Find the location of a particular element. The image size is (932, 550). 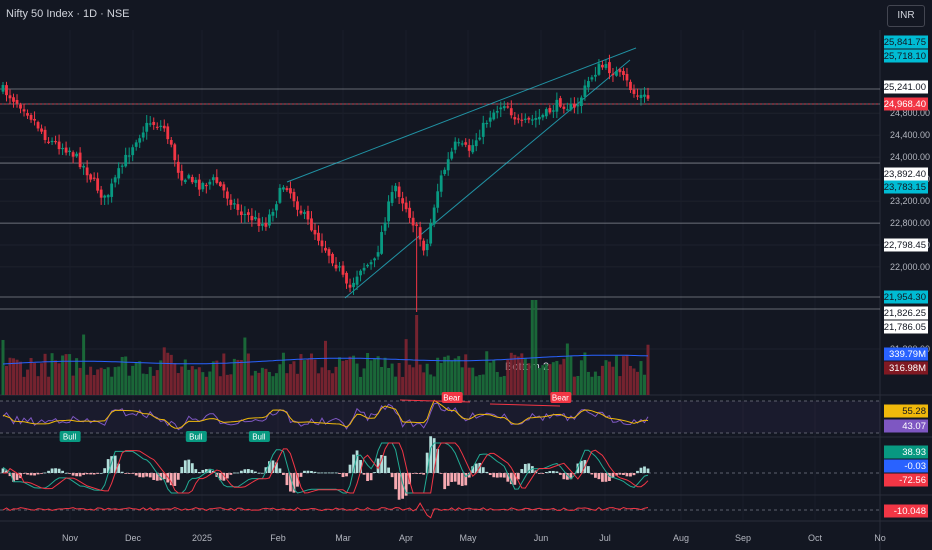

signal-bear: Bear is located at coordinates (561, 397).